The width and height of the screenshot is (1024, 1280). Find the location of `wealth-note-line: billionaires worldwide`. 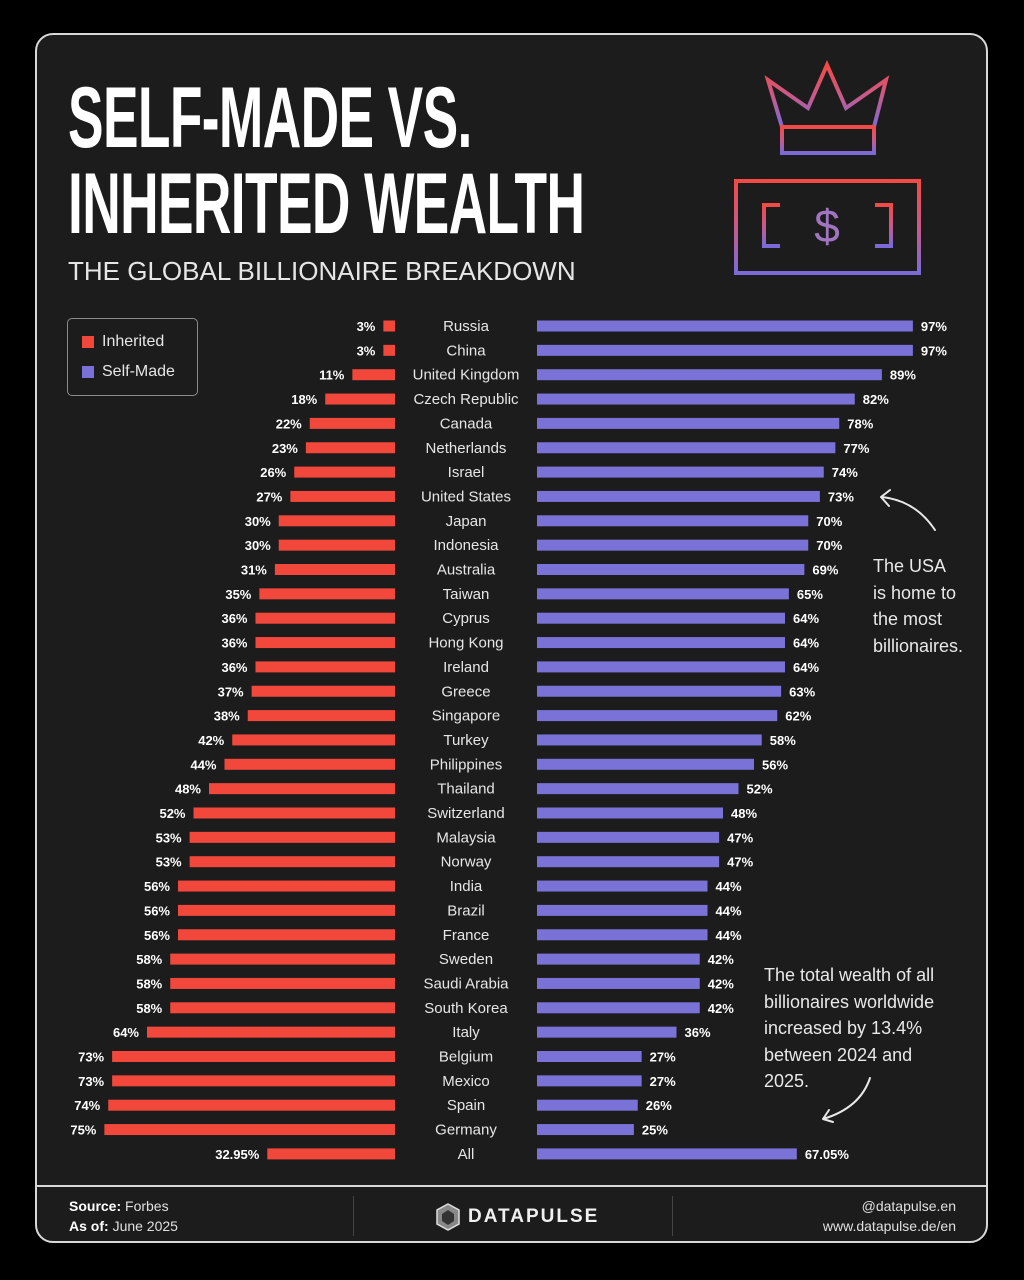

wealth-note-line: billionaires worldwide is located at coordinates (849, 1001).